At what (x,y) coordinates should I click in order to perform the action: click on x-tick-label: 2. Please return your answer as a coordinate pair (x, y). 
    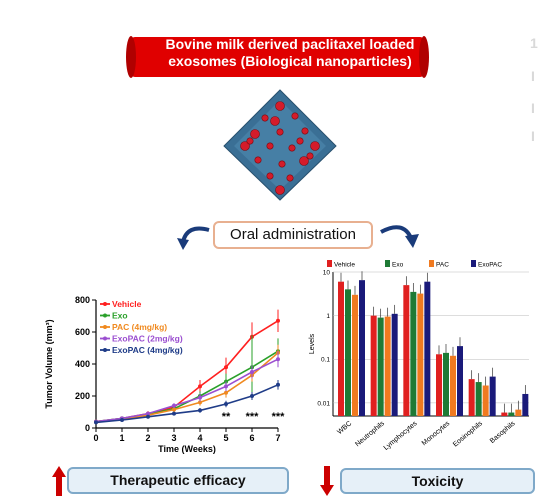
    Looking at the image, I should click on (147, 438).